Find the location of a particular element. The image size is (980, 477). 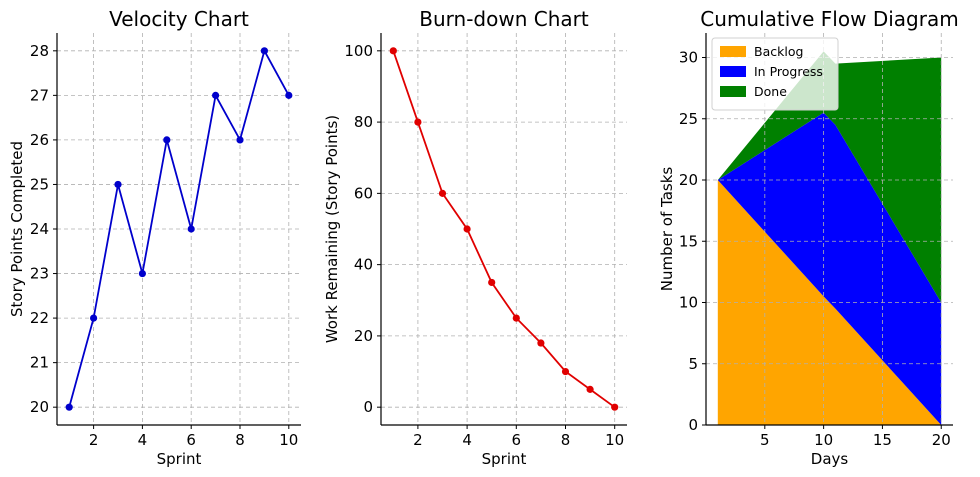

y-tick-label: 27 is located at coordinates (39, 95).